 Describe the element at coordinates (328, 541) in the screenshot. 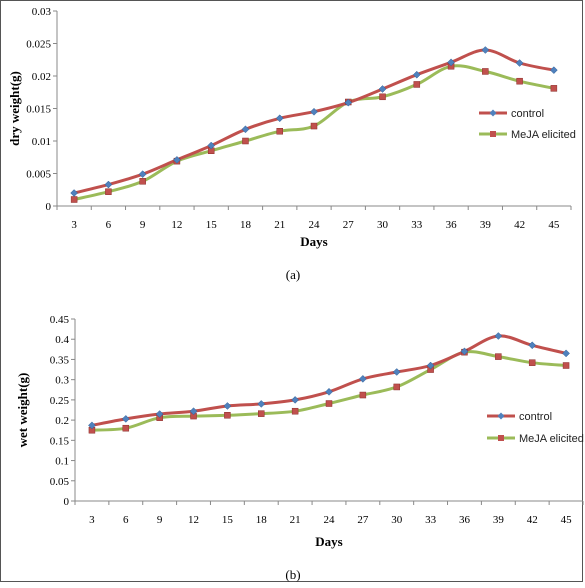

I see `x-axis-title: Days` at that location.